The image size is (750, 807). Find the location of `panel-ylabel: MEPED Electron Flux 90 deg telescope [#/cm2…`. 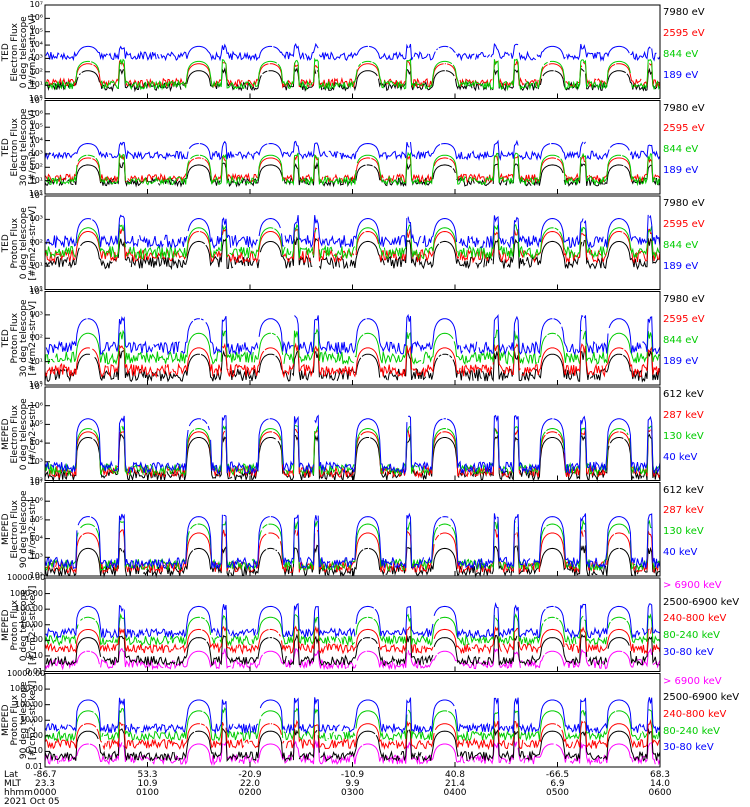

panel-ylabel: MEPED Electron Flux 90 deg telescope [#/cm2… is located at coordinates (19, 529).